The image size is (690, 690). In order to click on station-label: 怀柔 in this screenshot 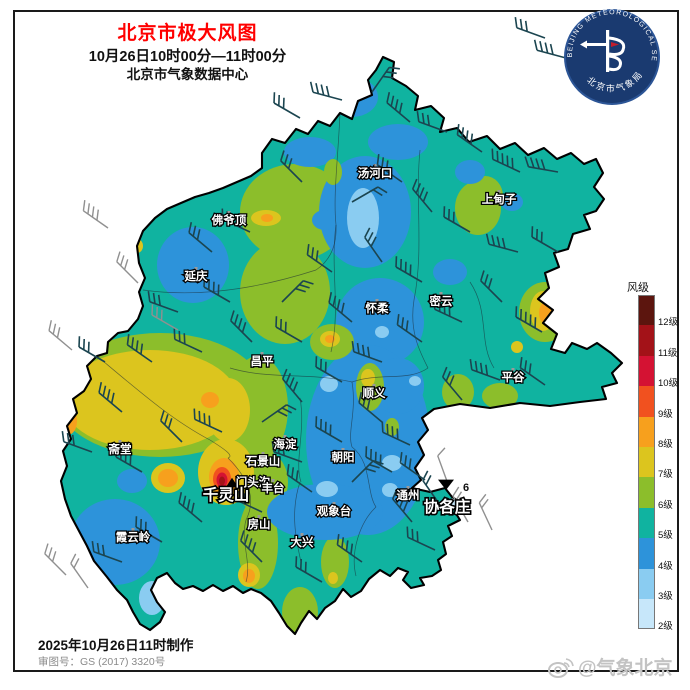, I will do `click(377, 308)`.